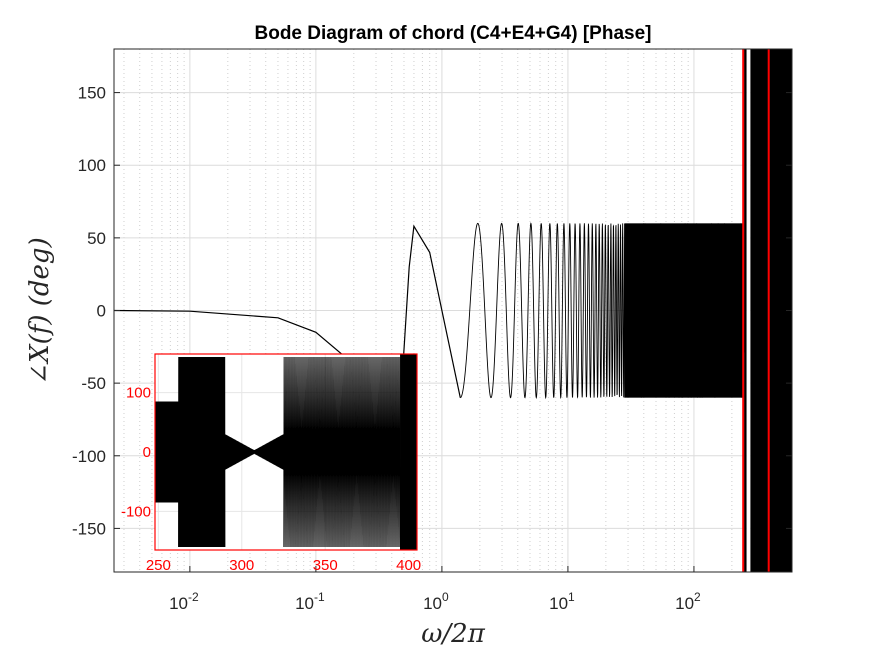  What do you see at coordinates (89, 528) in the screenshot?
I see `y-tick-label: -150` at bounding box center [89, 528].